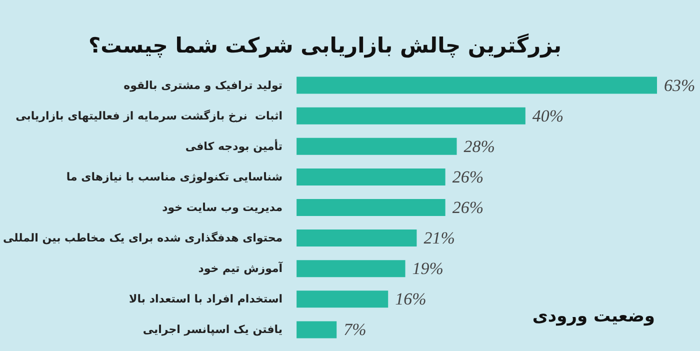  I want to click on y-tick-label: اثبات نرخ بازگشت سرمایه از فعالیتهای بازاریابی, so click(149, 115).